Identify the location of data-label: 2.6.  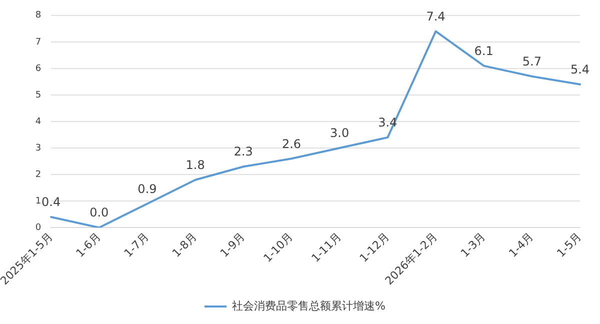
(292, 143).